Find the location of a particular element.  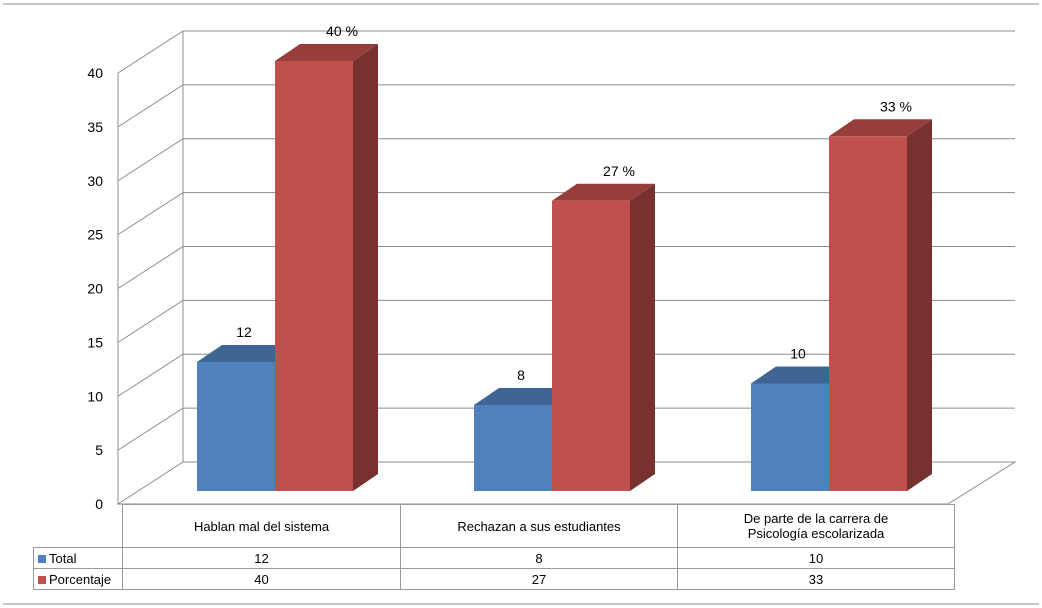

y-tick-label: 30 is located at coordinates (95, 181).